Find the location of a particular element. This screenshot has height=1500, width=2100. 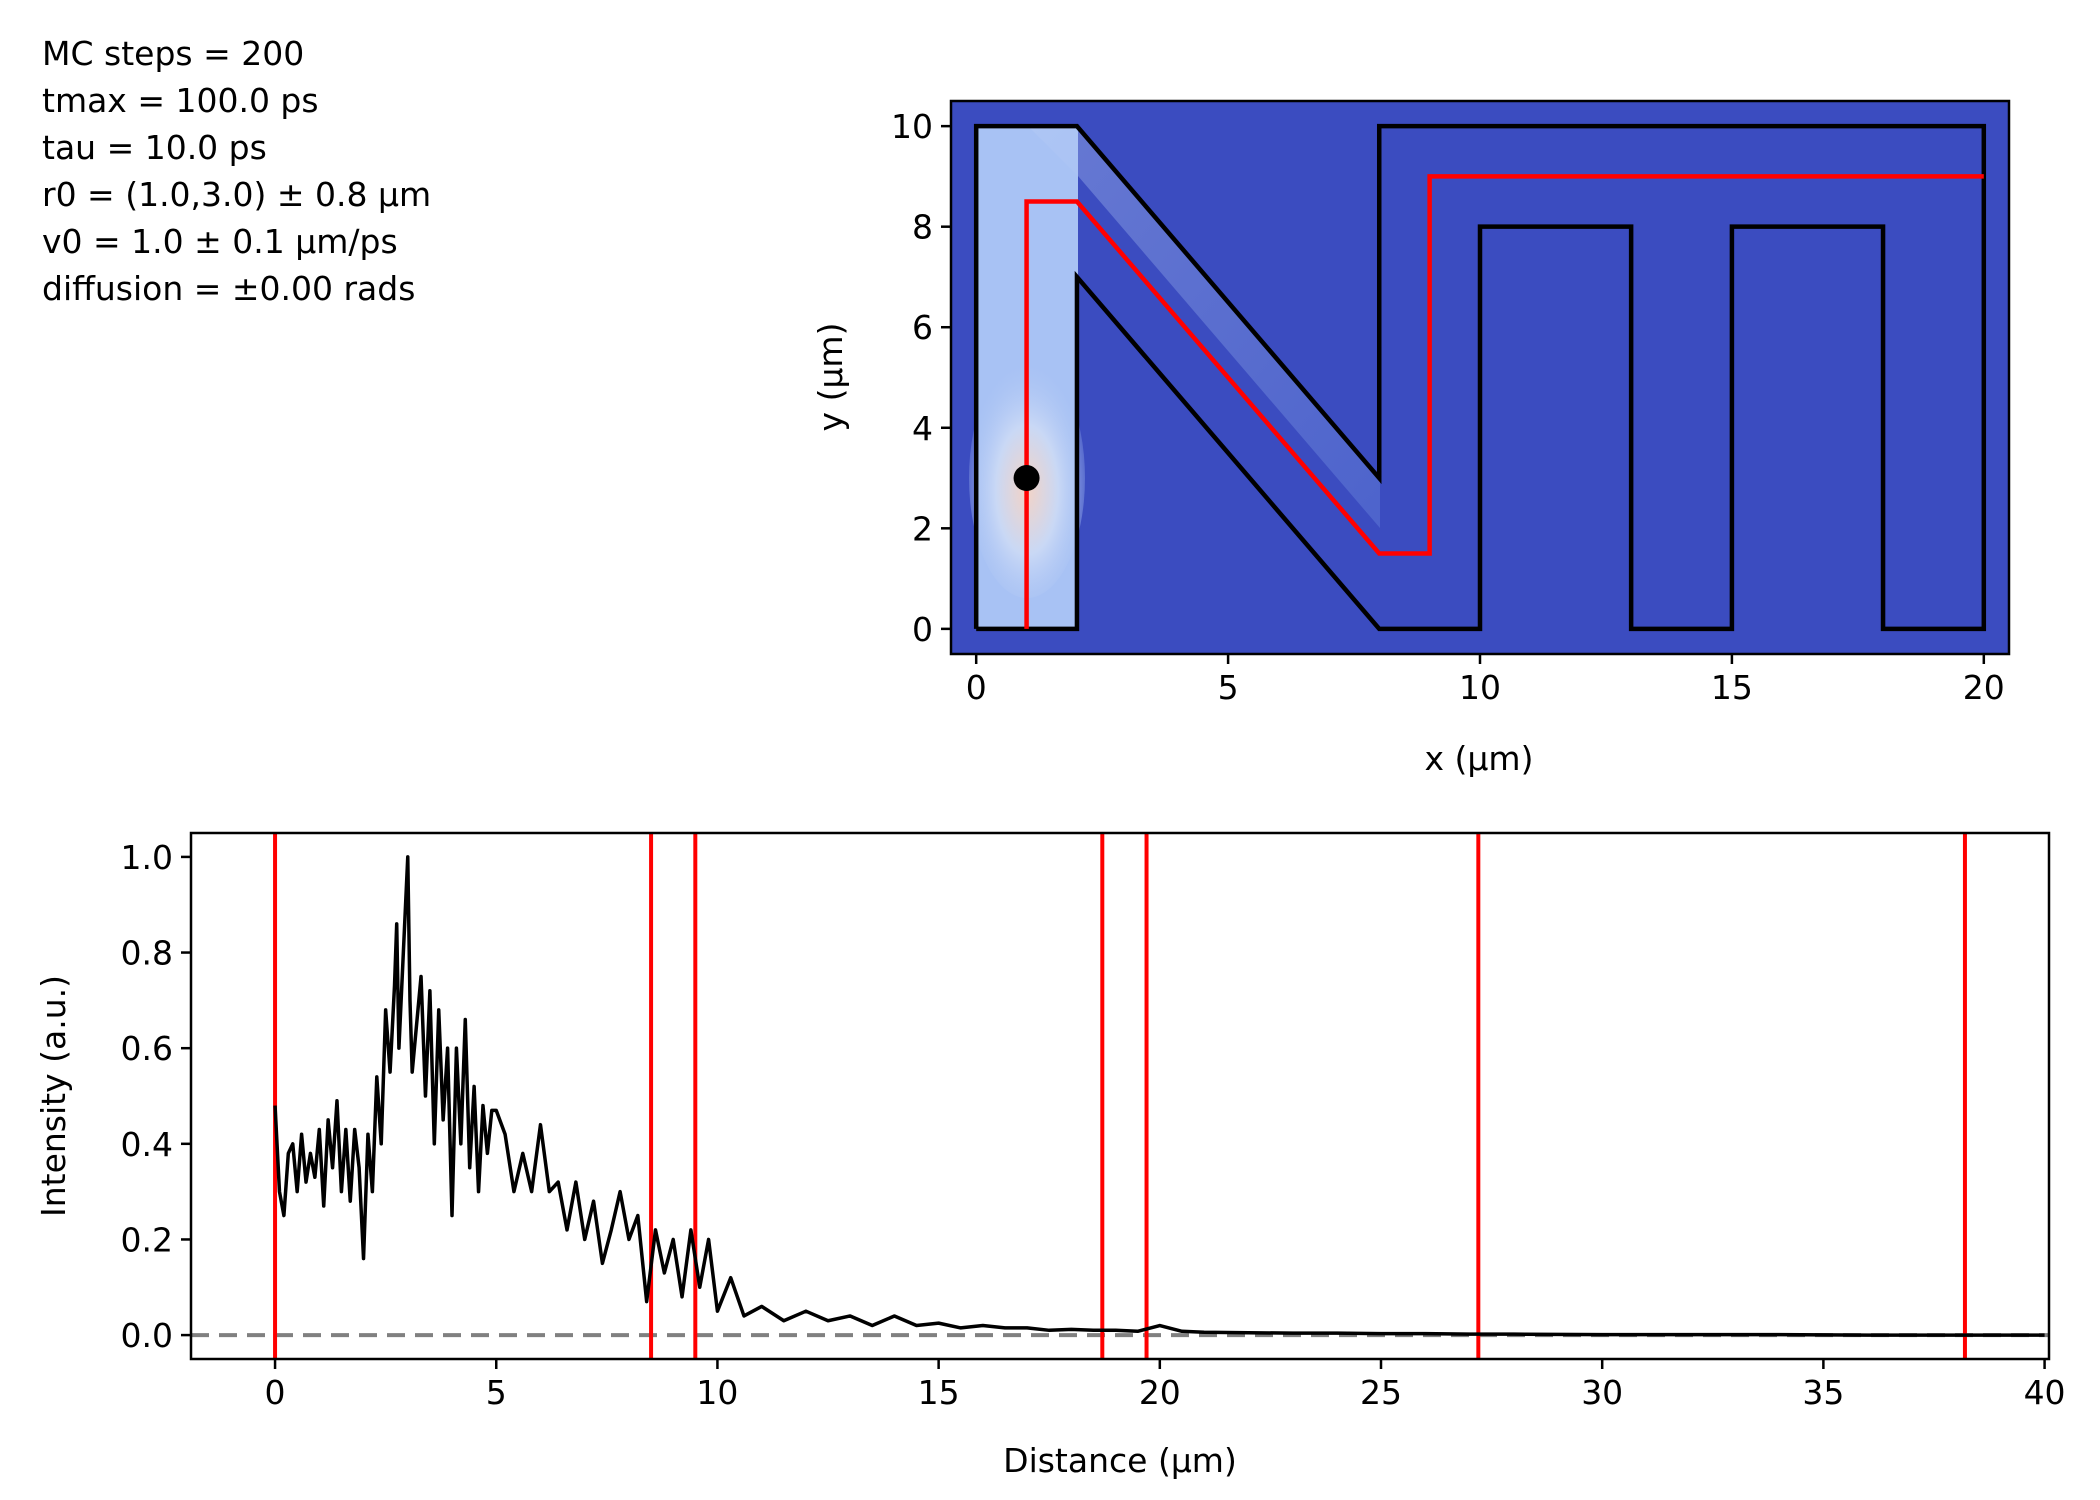

intensity-y-label: Intensity (a.u.) is located at coordinates (53, 1096).